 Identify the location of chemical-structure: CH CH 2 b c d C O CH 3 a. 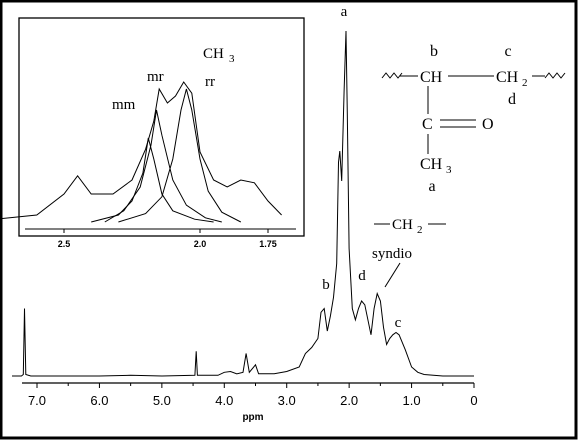
(473, 119).